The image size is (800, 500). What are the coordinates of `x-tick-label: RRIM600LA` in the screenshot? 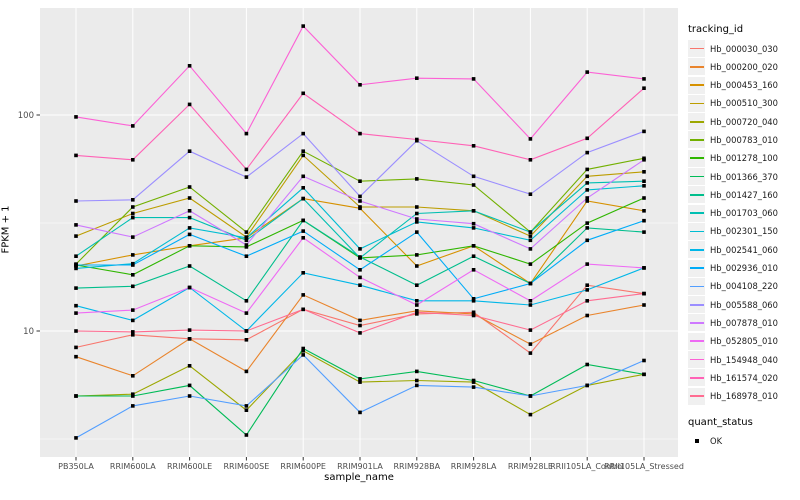 It's located at (133, 466).